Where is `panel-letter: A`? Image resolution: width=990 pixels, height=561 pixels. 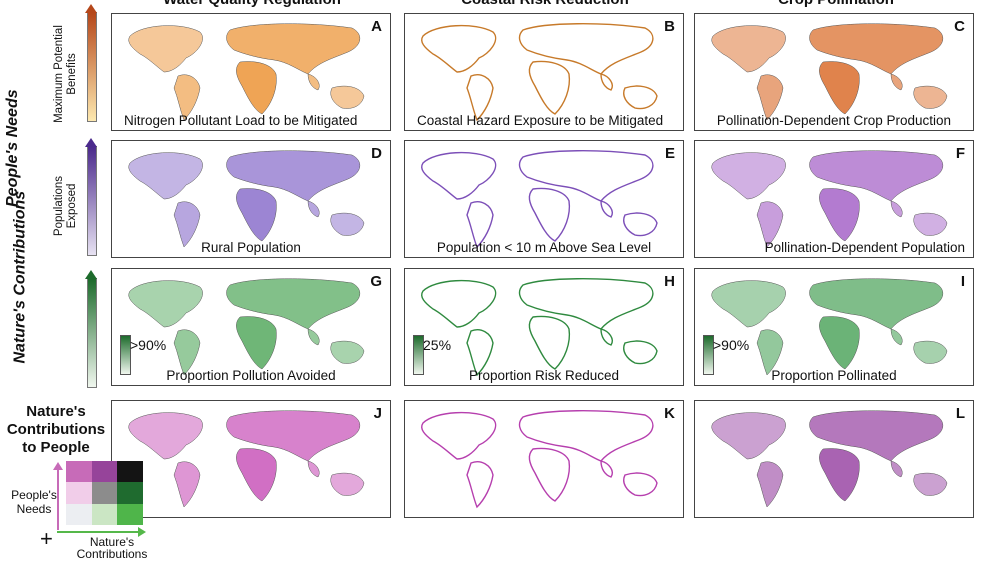 panel-letter: A is located at coordinates (376, 26).